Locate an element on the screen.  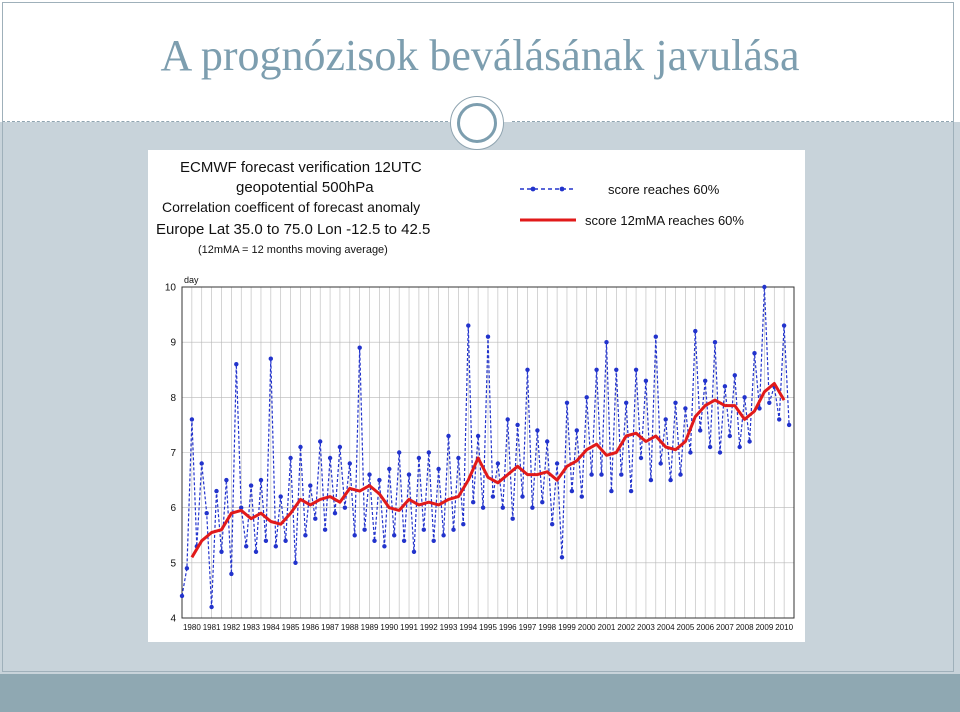
x-tick-label: 2002 is located at coordinates (626, 627).